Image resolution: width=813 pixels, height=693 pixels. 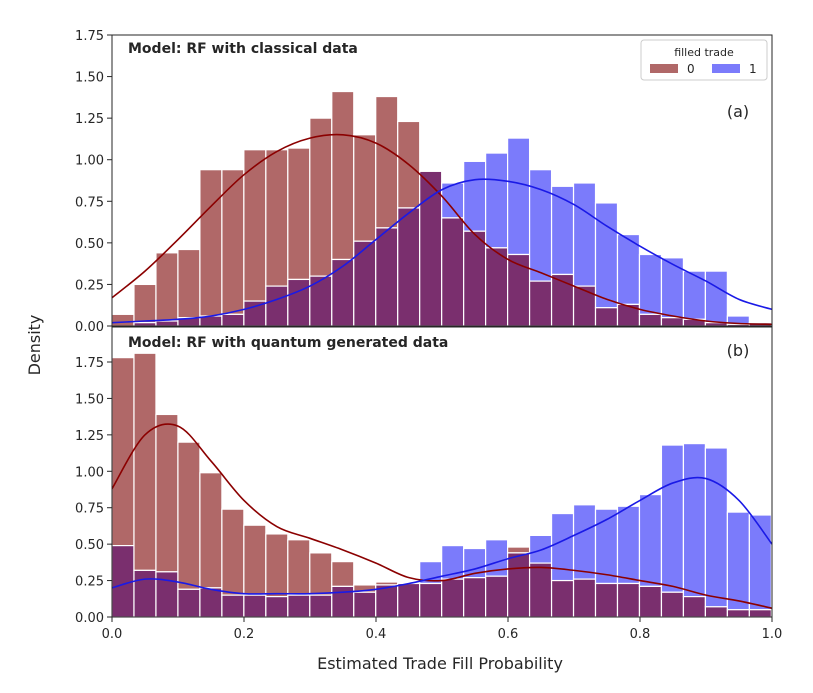 I want to click on y-tick-label: 1.75, so click(x=89, y=363).